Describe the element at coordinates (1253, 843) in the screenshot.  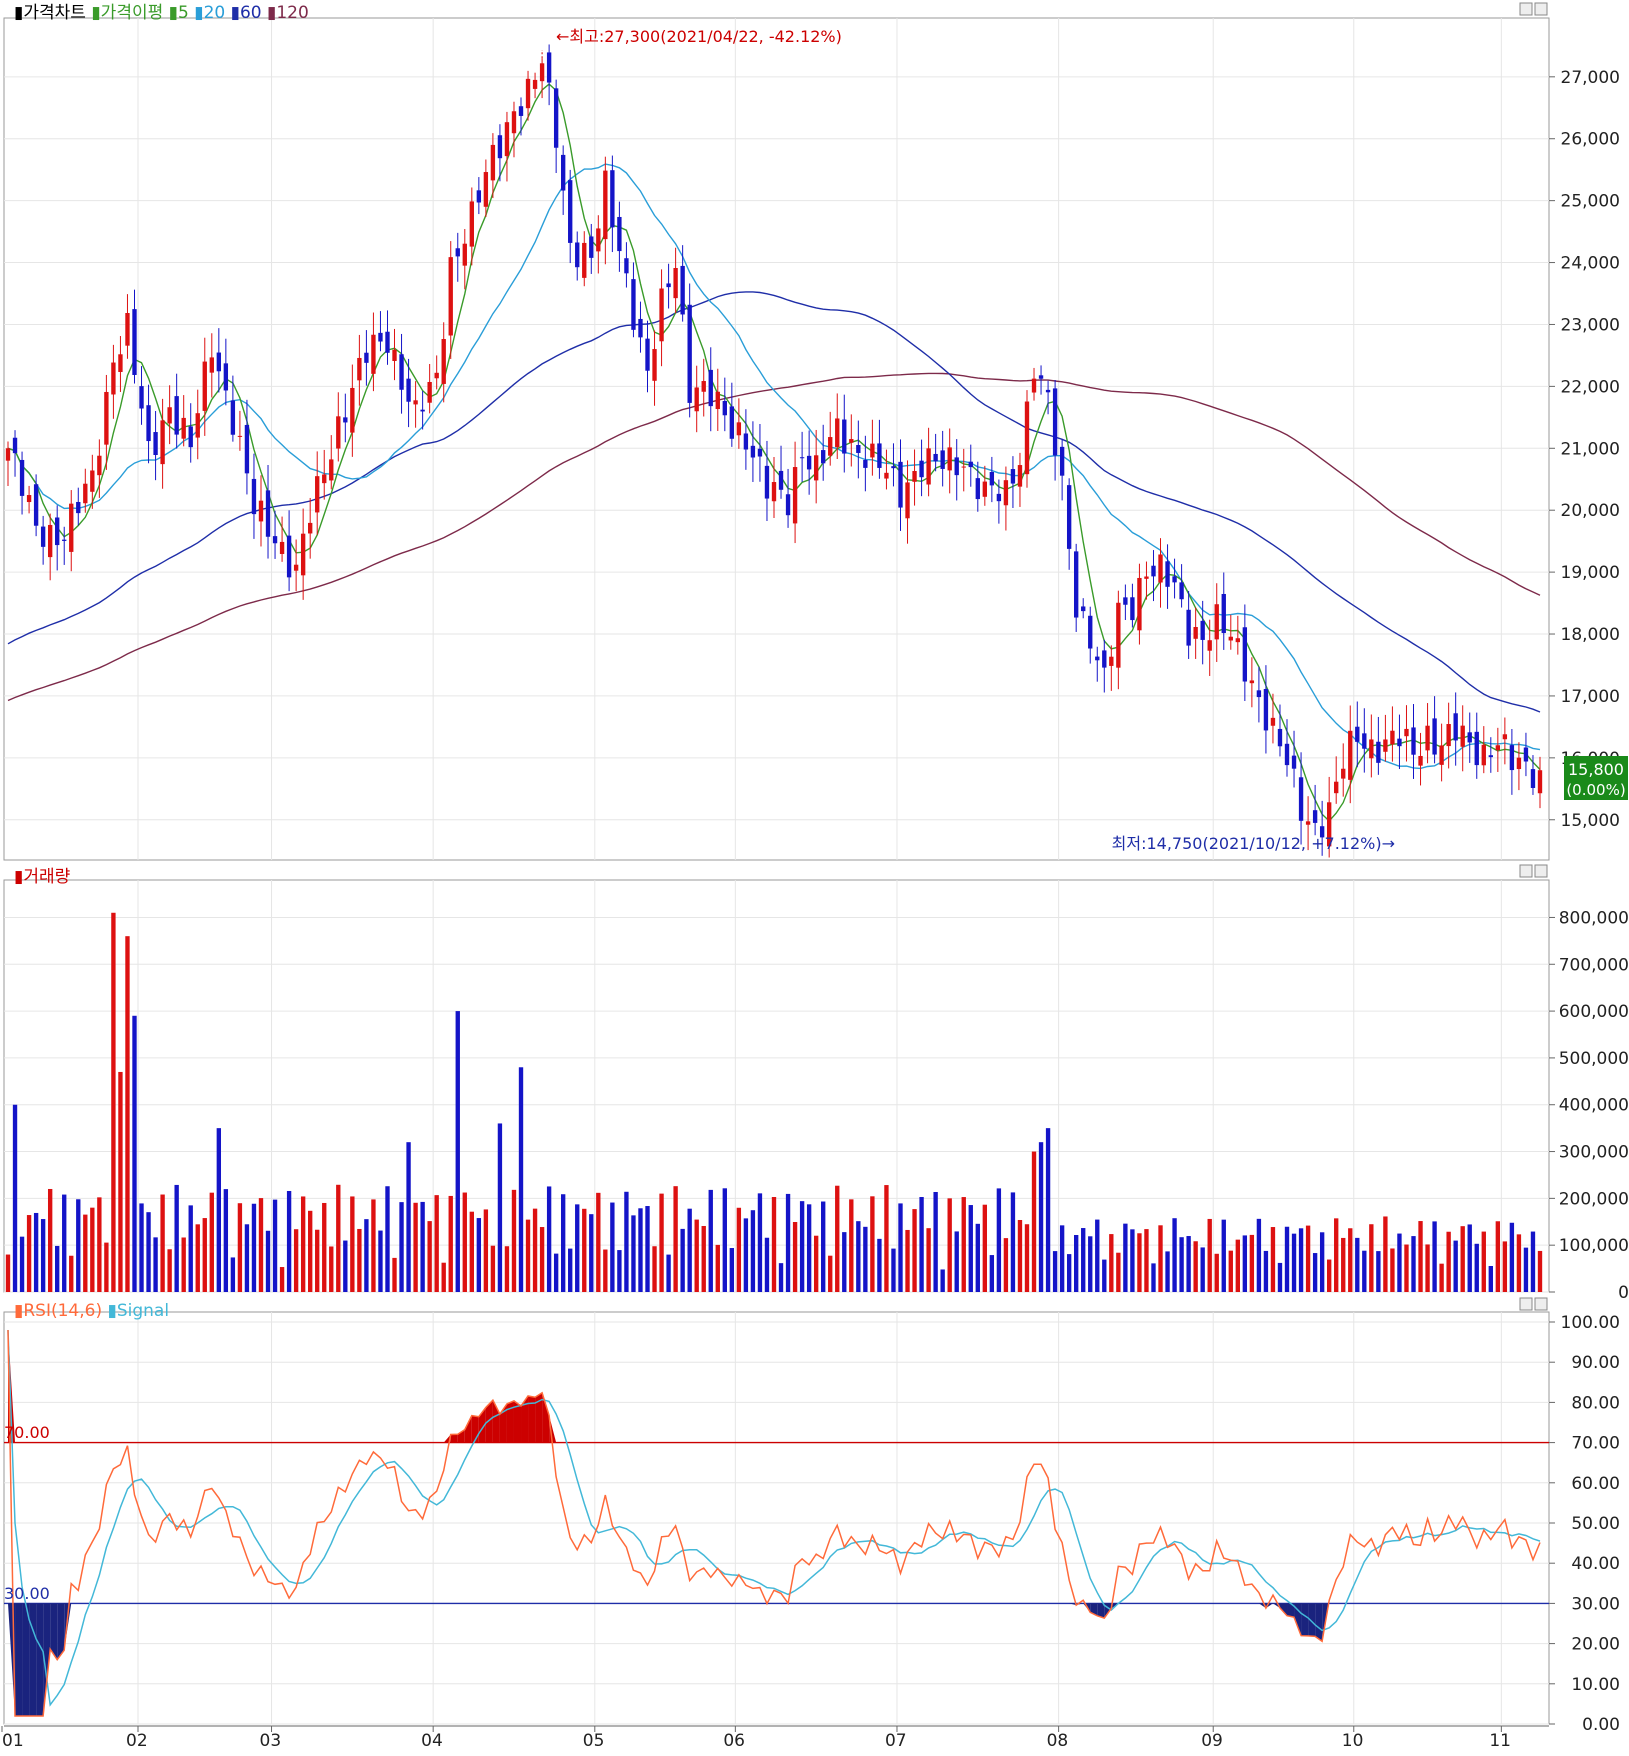
I see `low-annotation: 최저:14,750(2021/10/12, +7.12%)→` at that location.